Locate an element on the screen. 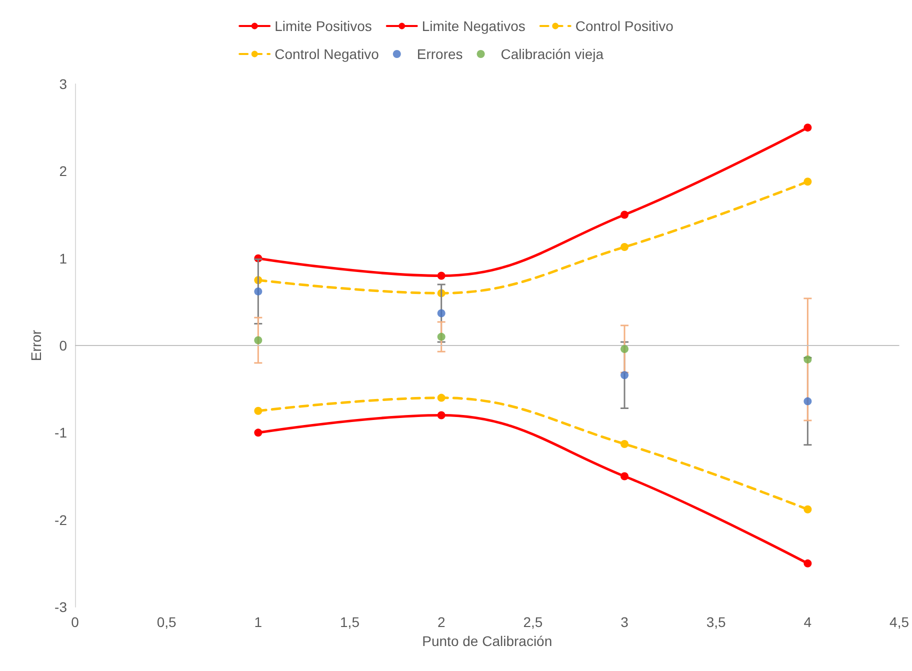 The image size is (912, 671). x-tick-label: 4,5 is located at coordinates (900, 622).